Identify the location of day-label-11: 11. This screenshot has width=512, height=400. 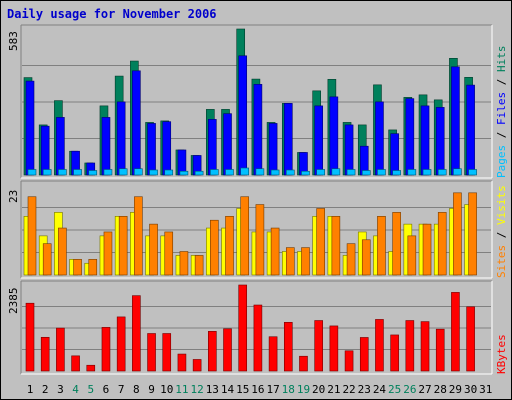
(181, 389).